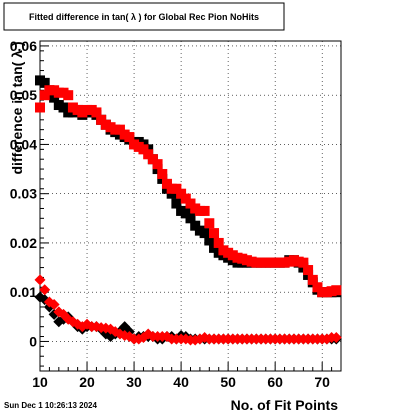 The width and height of the screenshot is (400, 414). What do you see at coordinates (23, 144) in the screenshot?
I see `y-tick-label: 0.04` at bounding box center [23, 144].